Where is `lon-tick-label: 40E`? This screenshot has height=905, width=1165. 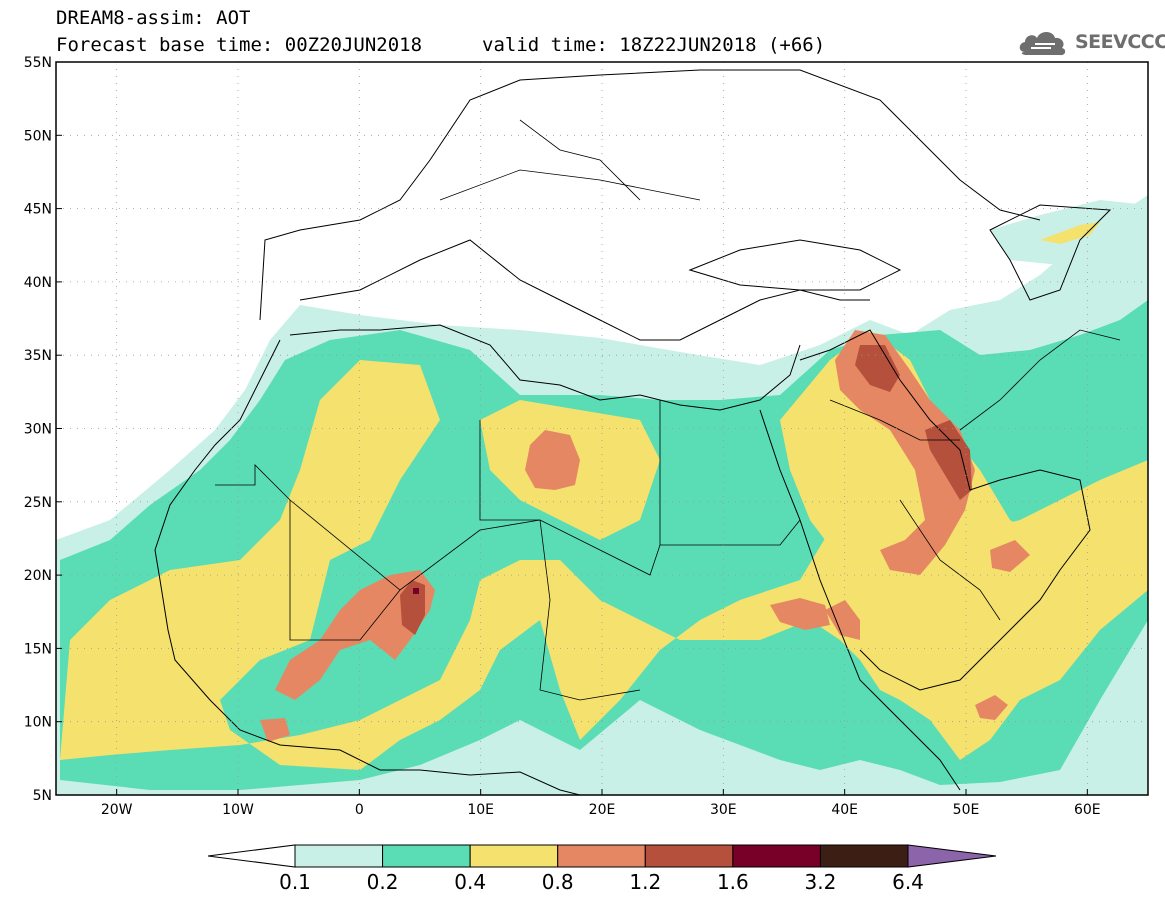
lon-tick-label: 40E is located at coordinates (844, 810).